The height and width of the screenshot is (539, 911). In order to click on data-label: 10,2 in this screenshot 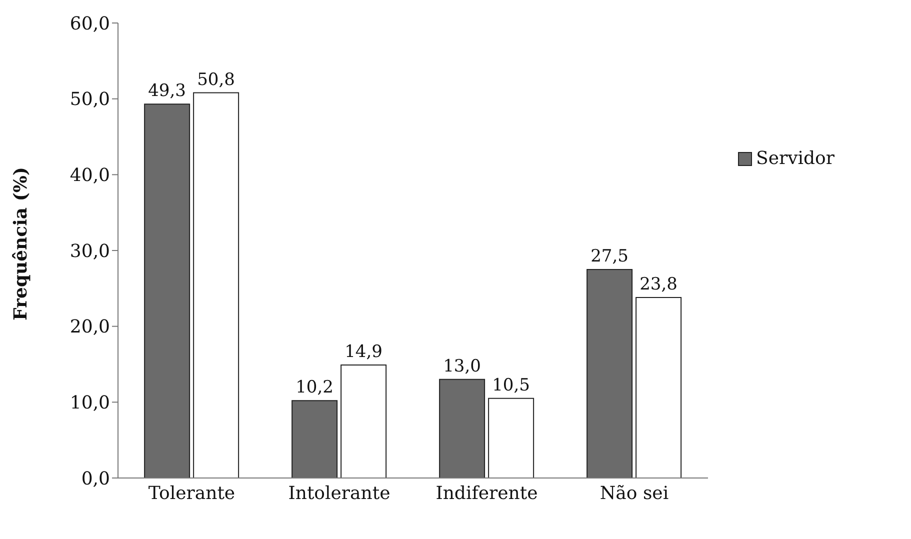, I will do `click(315, 388)`.